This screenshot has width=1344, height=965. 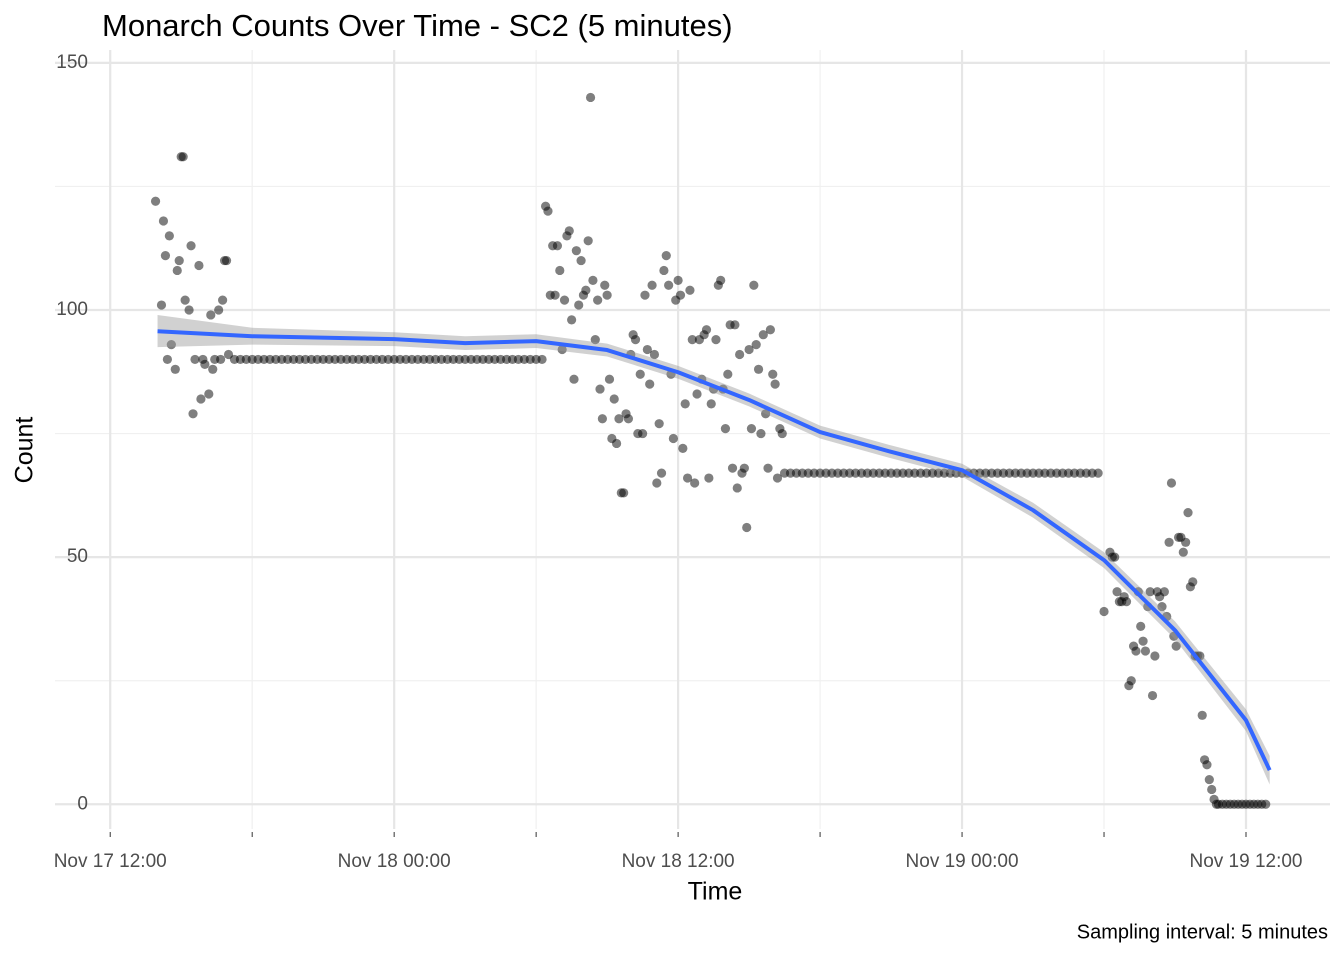 I want to click on y-tick-label: 150, so click(x=72, y=62).